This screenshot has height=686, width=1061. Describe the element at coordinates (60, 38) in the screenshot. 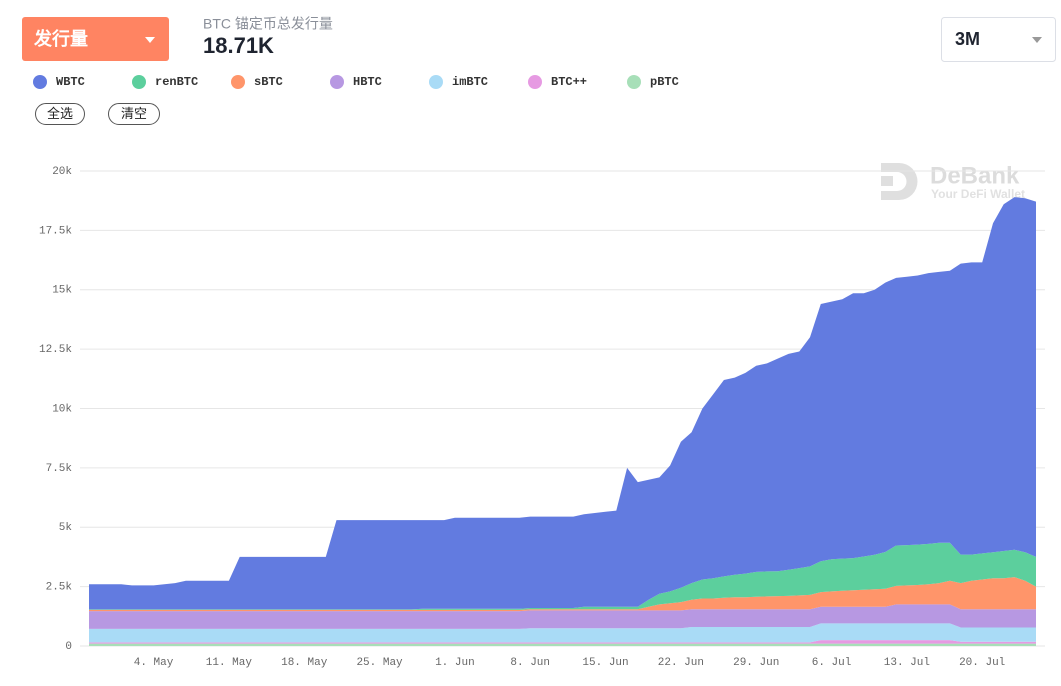

I see `dropdown-label: 发行量` at that location.